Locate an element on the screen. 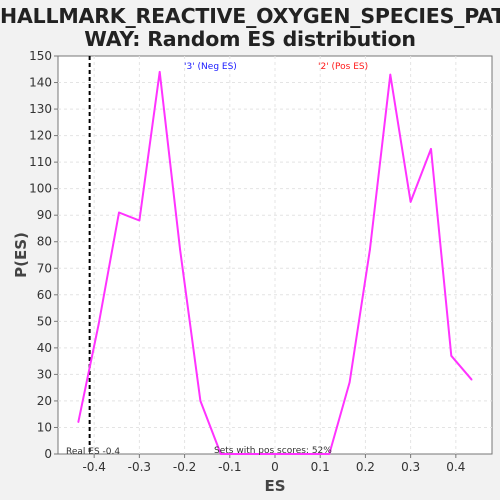  y-tick-label: 30 is located at coordinates (44, 374).